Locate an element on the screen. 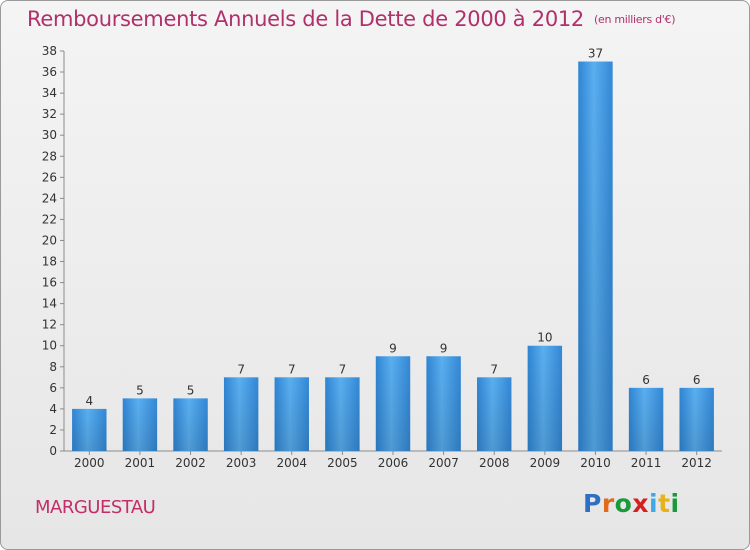  x-tick-label: 2002 is located at coordinates (190, 463).